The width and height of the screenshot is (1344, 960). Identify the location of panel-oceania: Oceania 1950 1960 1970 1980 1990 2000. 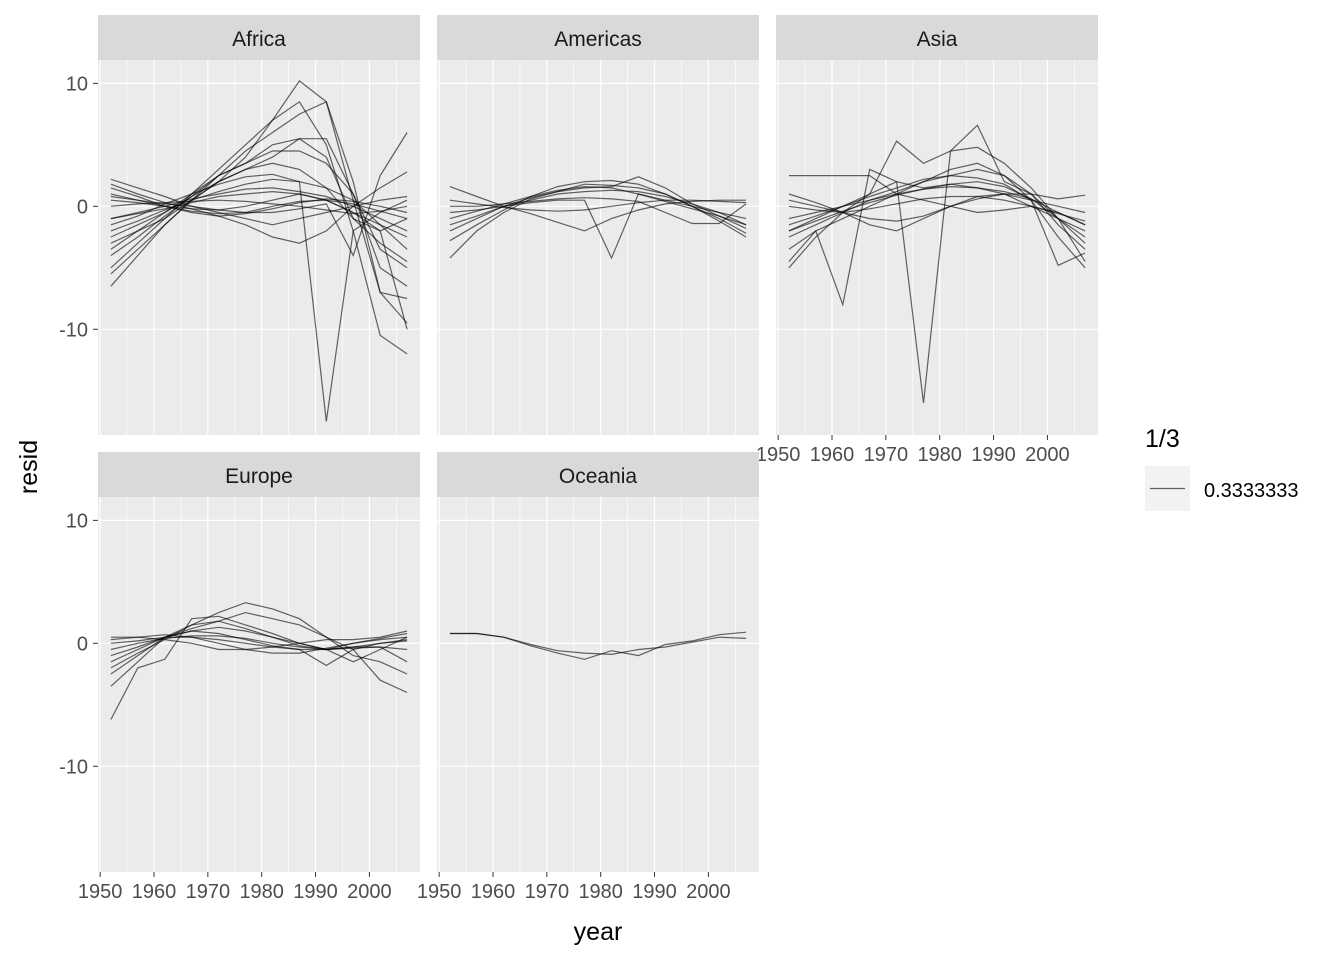
(588, 677).